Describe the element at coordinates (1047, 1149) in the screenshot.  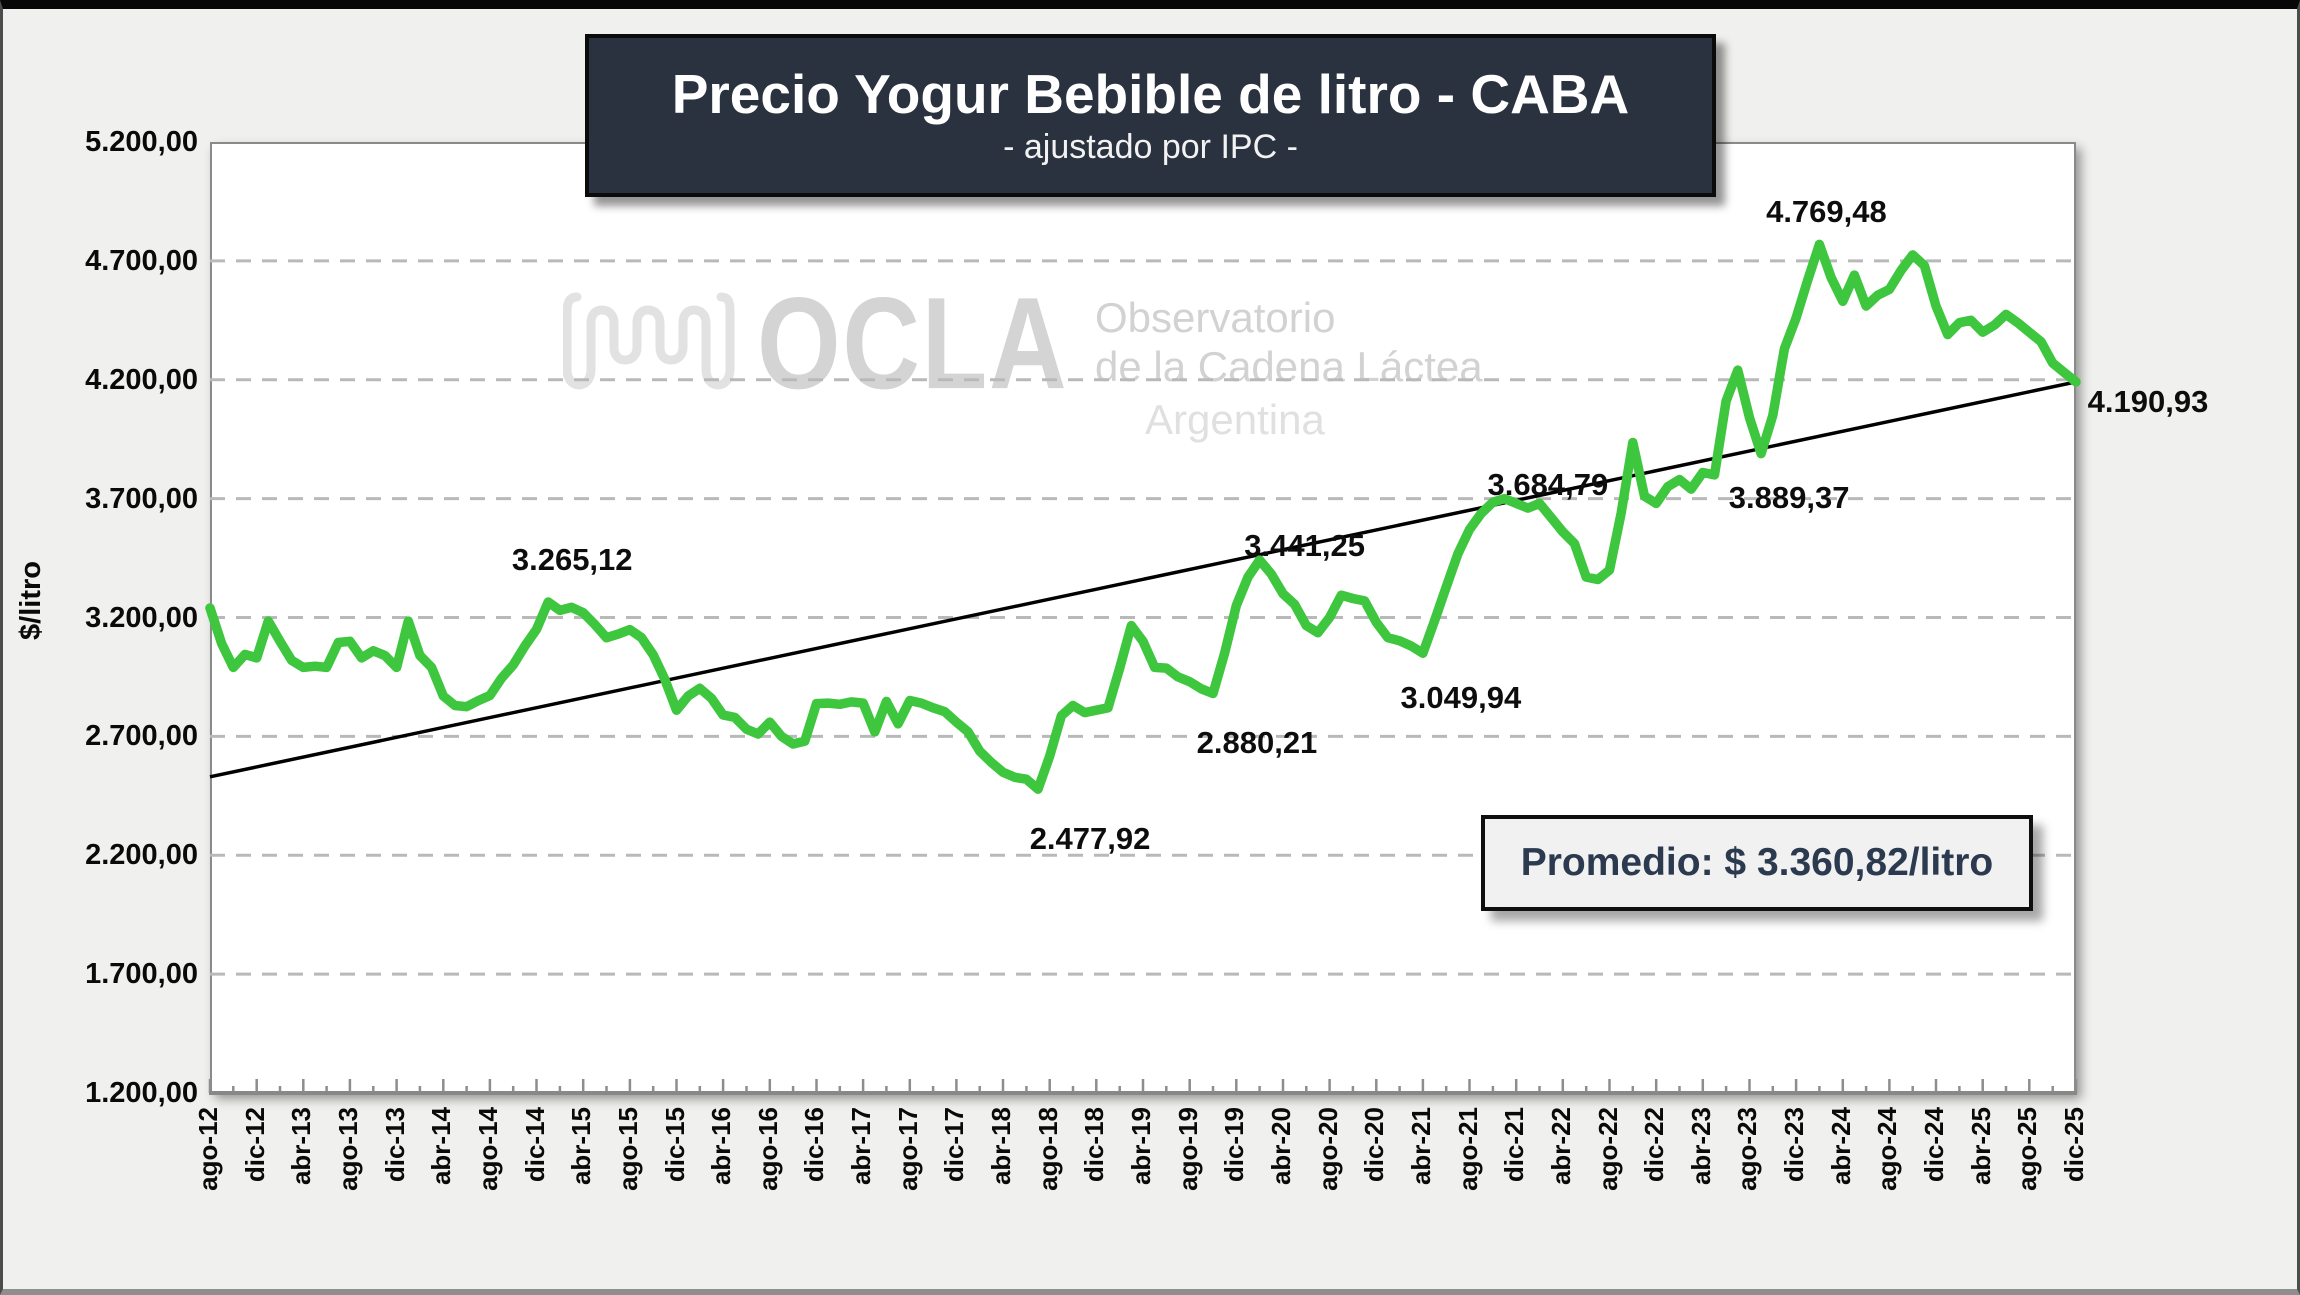
I see `x-tick-label: ago-18` at that location.